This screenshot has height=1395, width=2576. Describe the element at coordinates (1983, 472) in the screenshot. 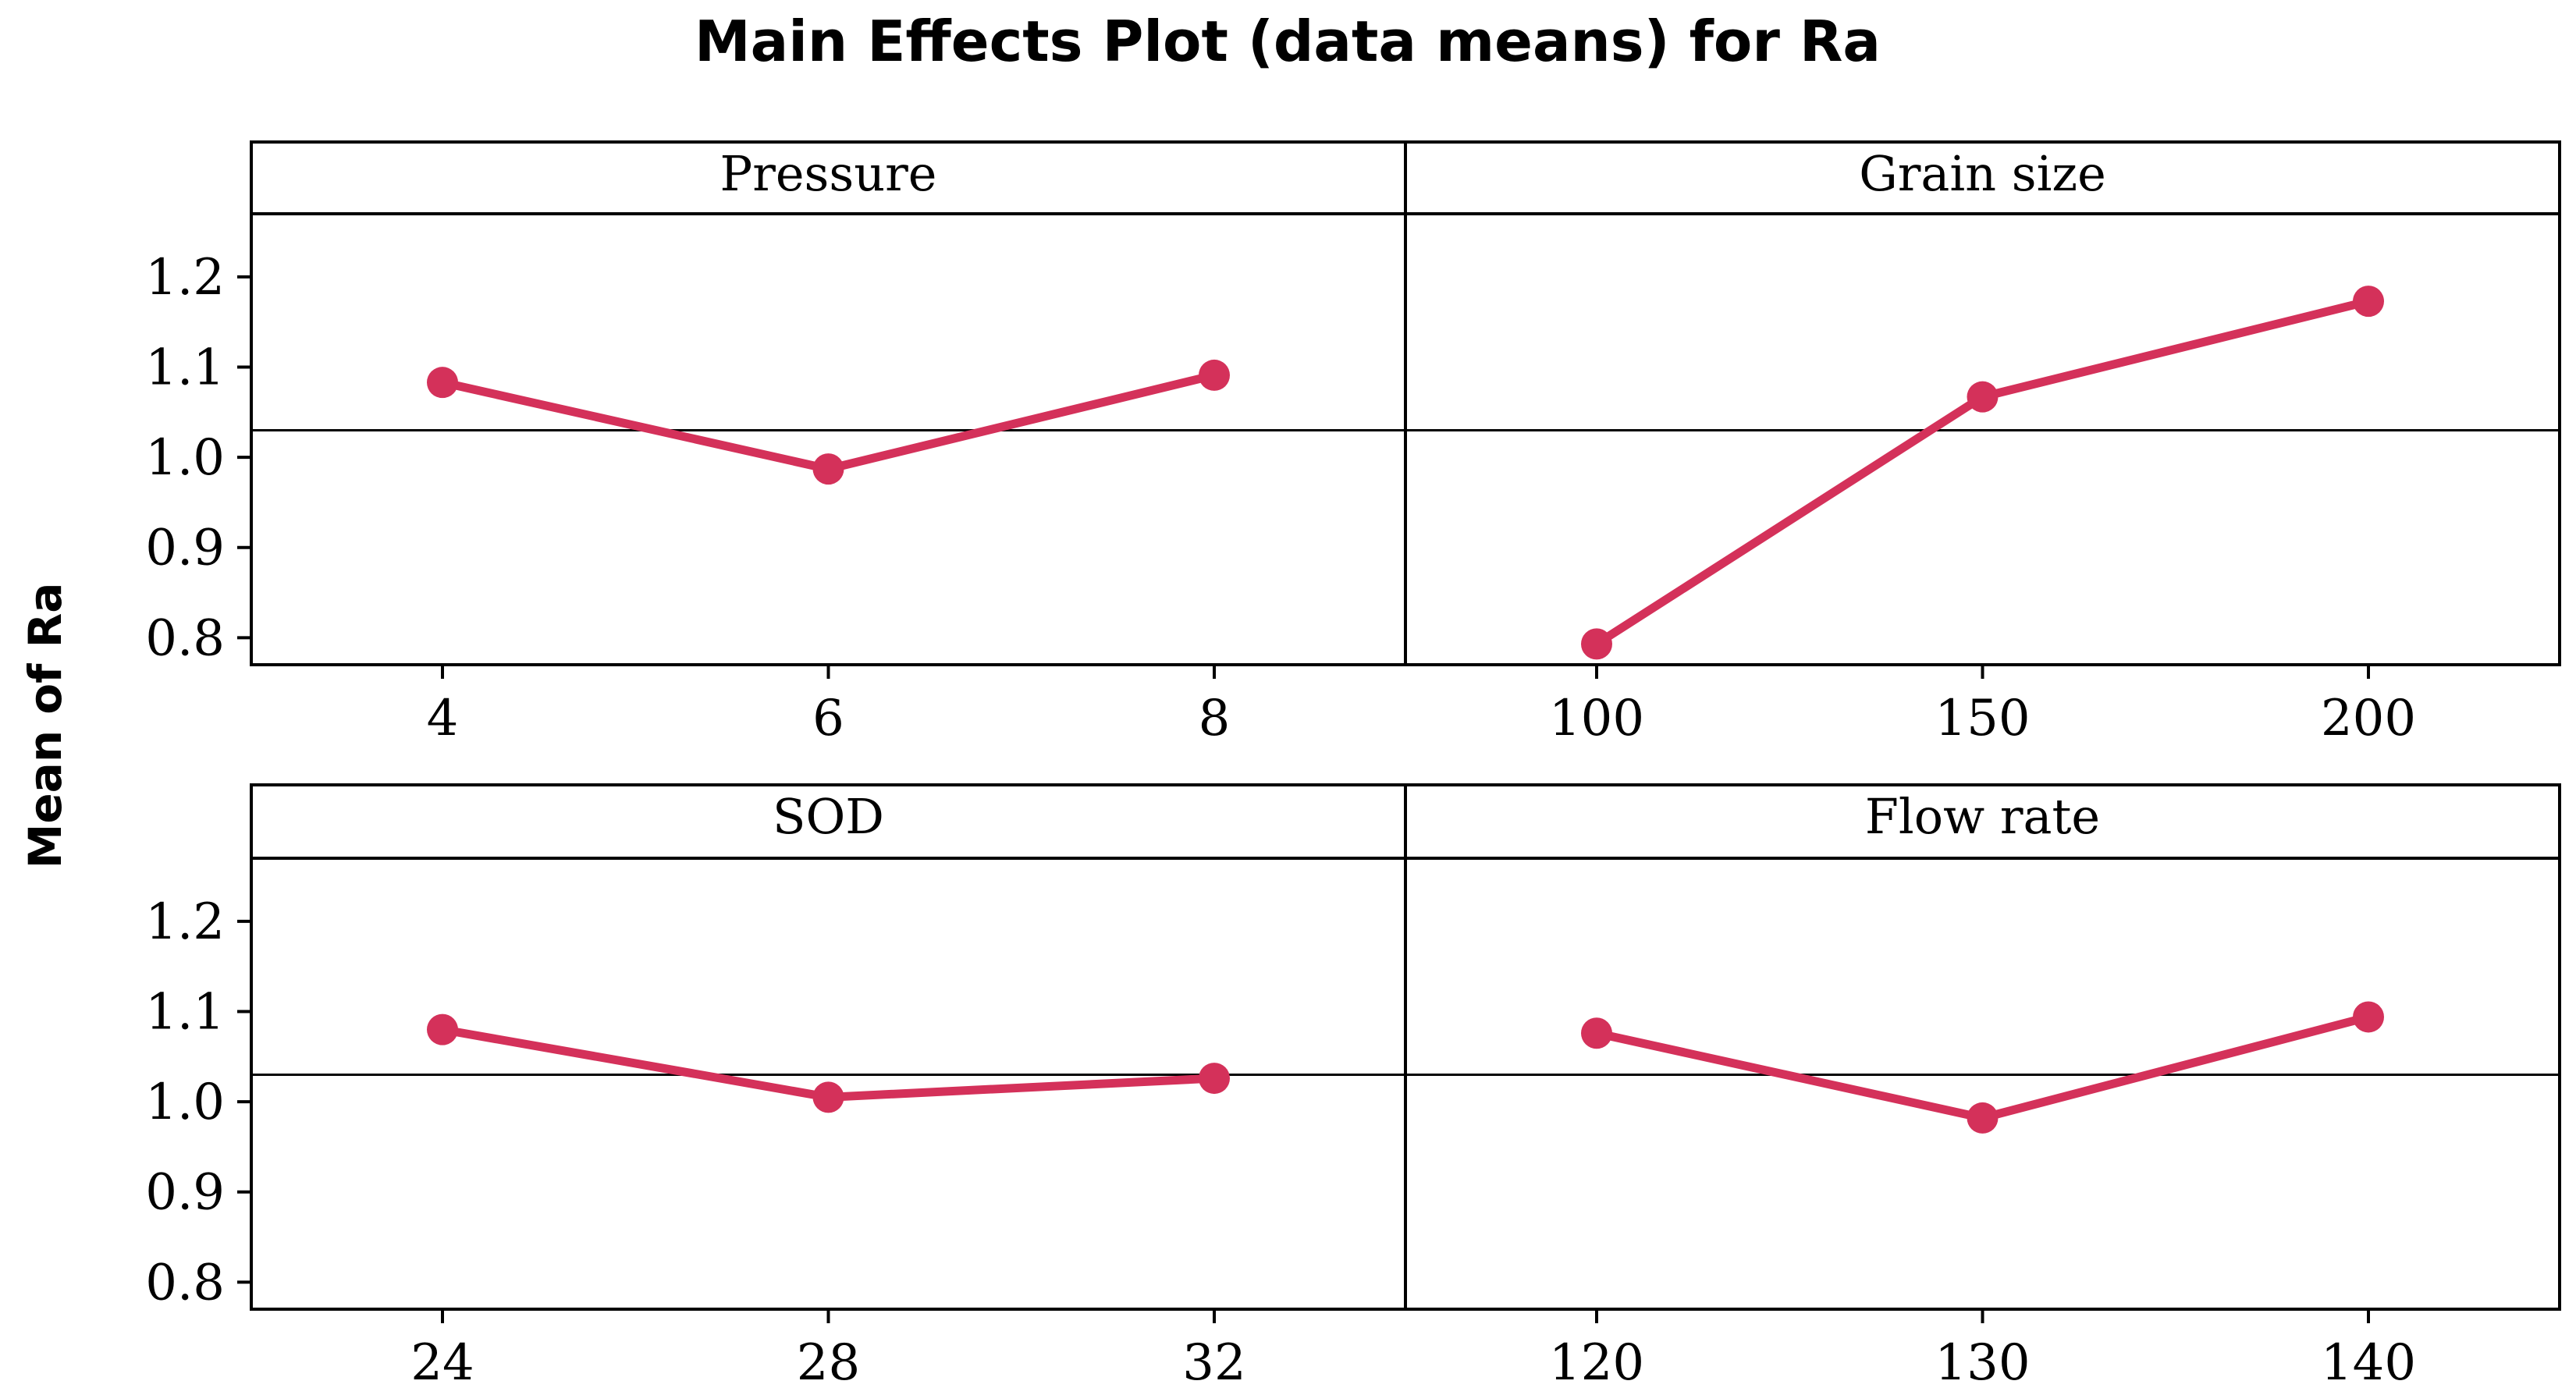

I see `panel-grain-size-series-line` at that location.